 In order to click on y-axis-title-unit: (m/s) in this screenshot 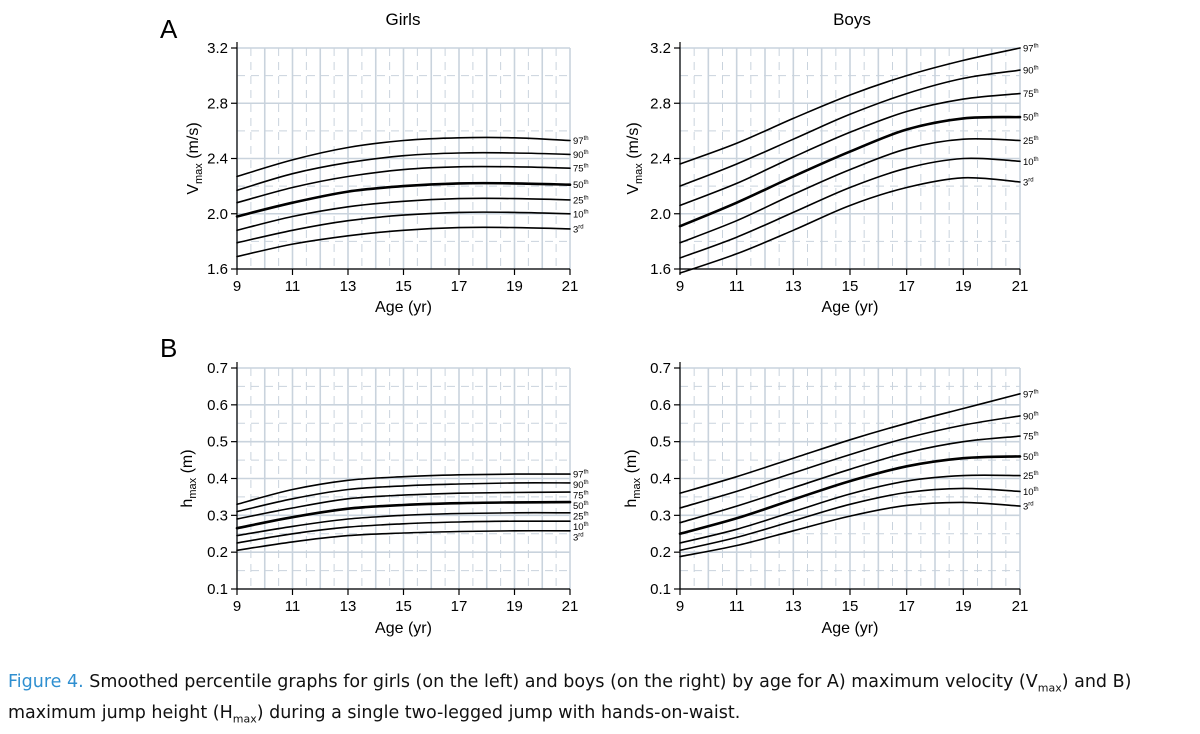, I will do `click(633, 142)`.